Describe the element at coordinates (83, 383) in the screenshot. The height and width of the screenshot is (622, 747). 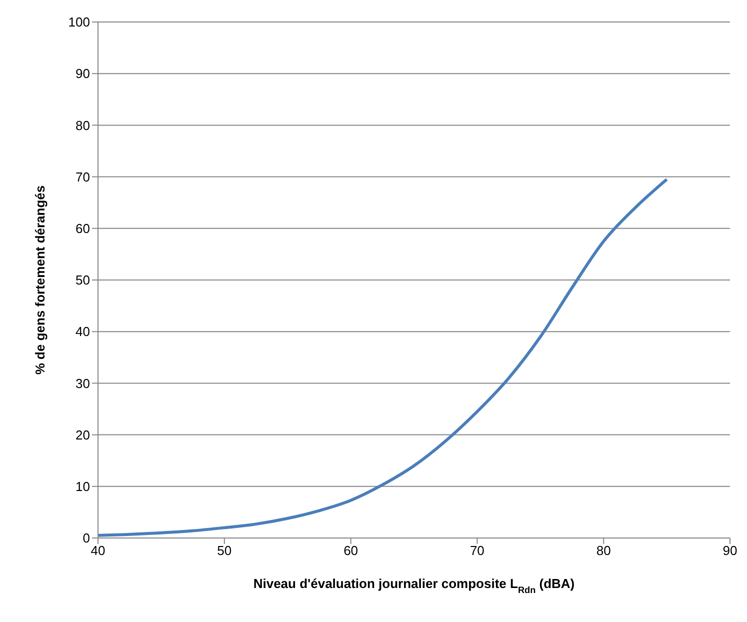
I see `y-tick-label: 30` at that location.